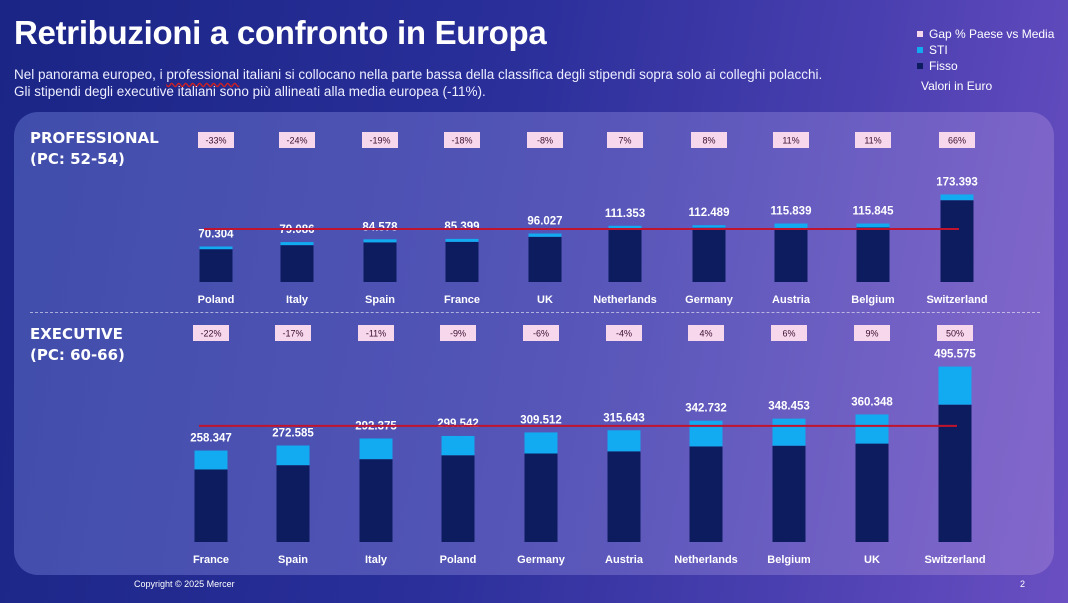 Image resolution: width=1068 pixels, height=603 pixels. I want to click on executive-gap-label: 9%, so click(871, 334).